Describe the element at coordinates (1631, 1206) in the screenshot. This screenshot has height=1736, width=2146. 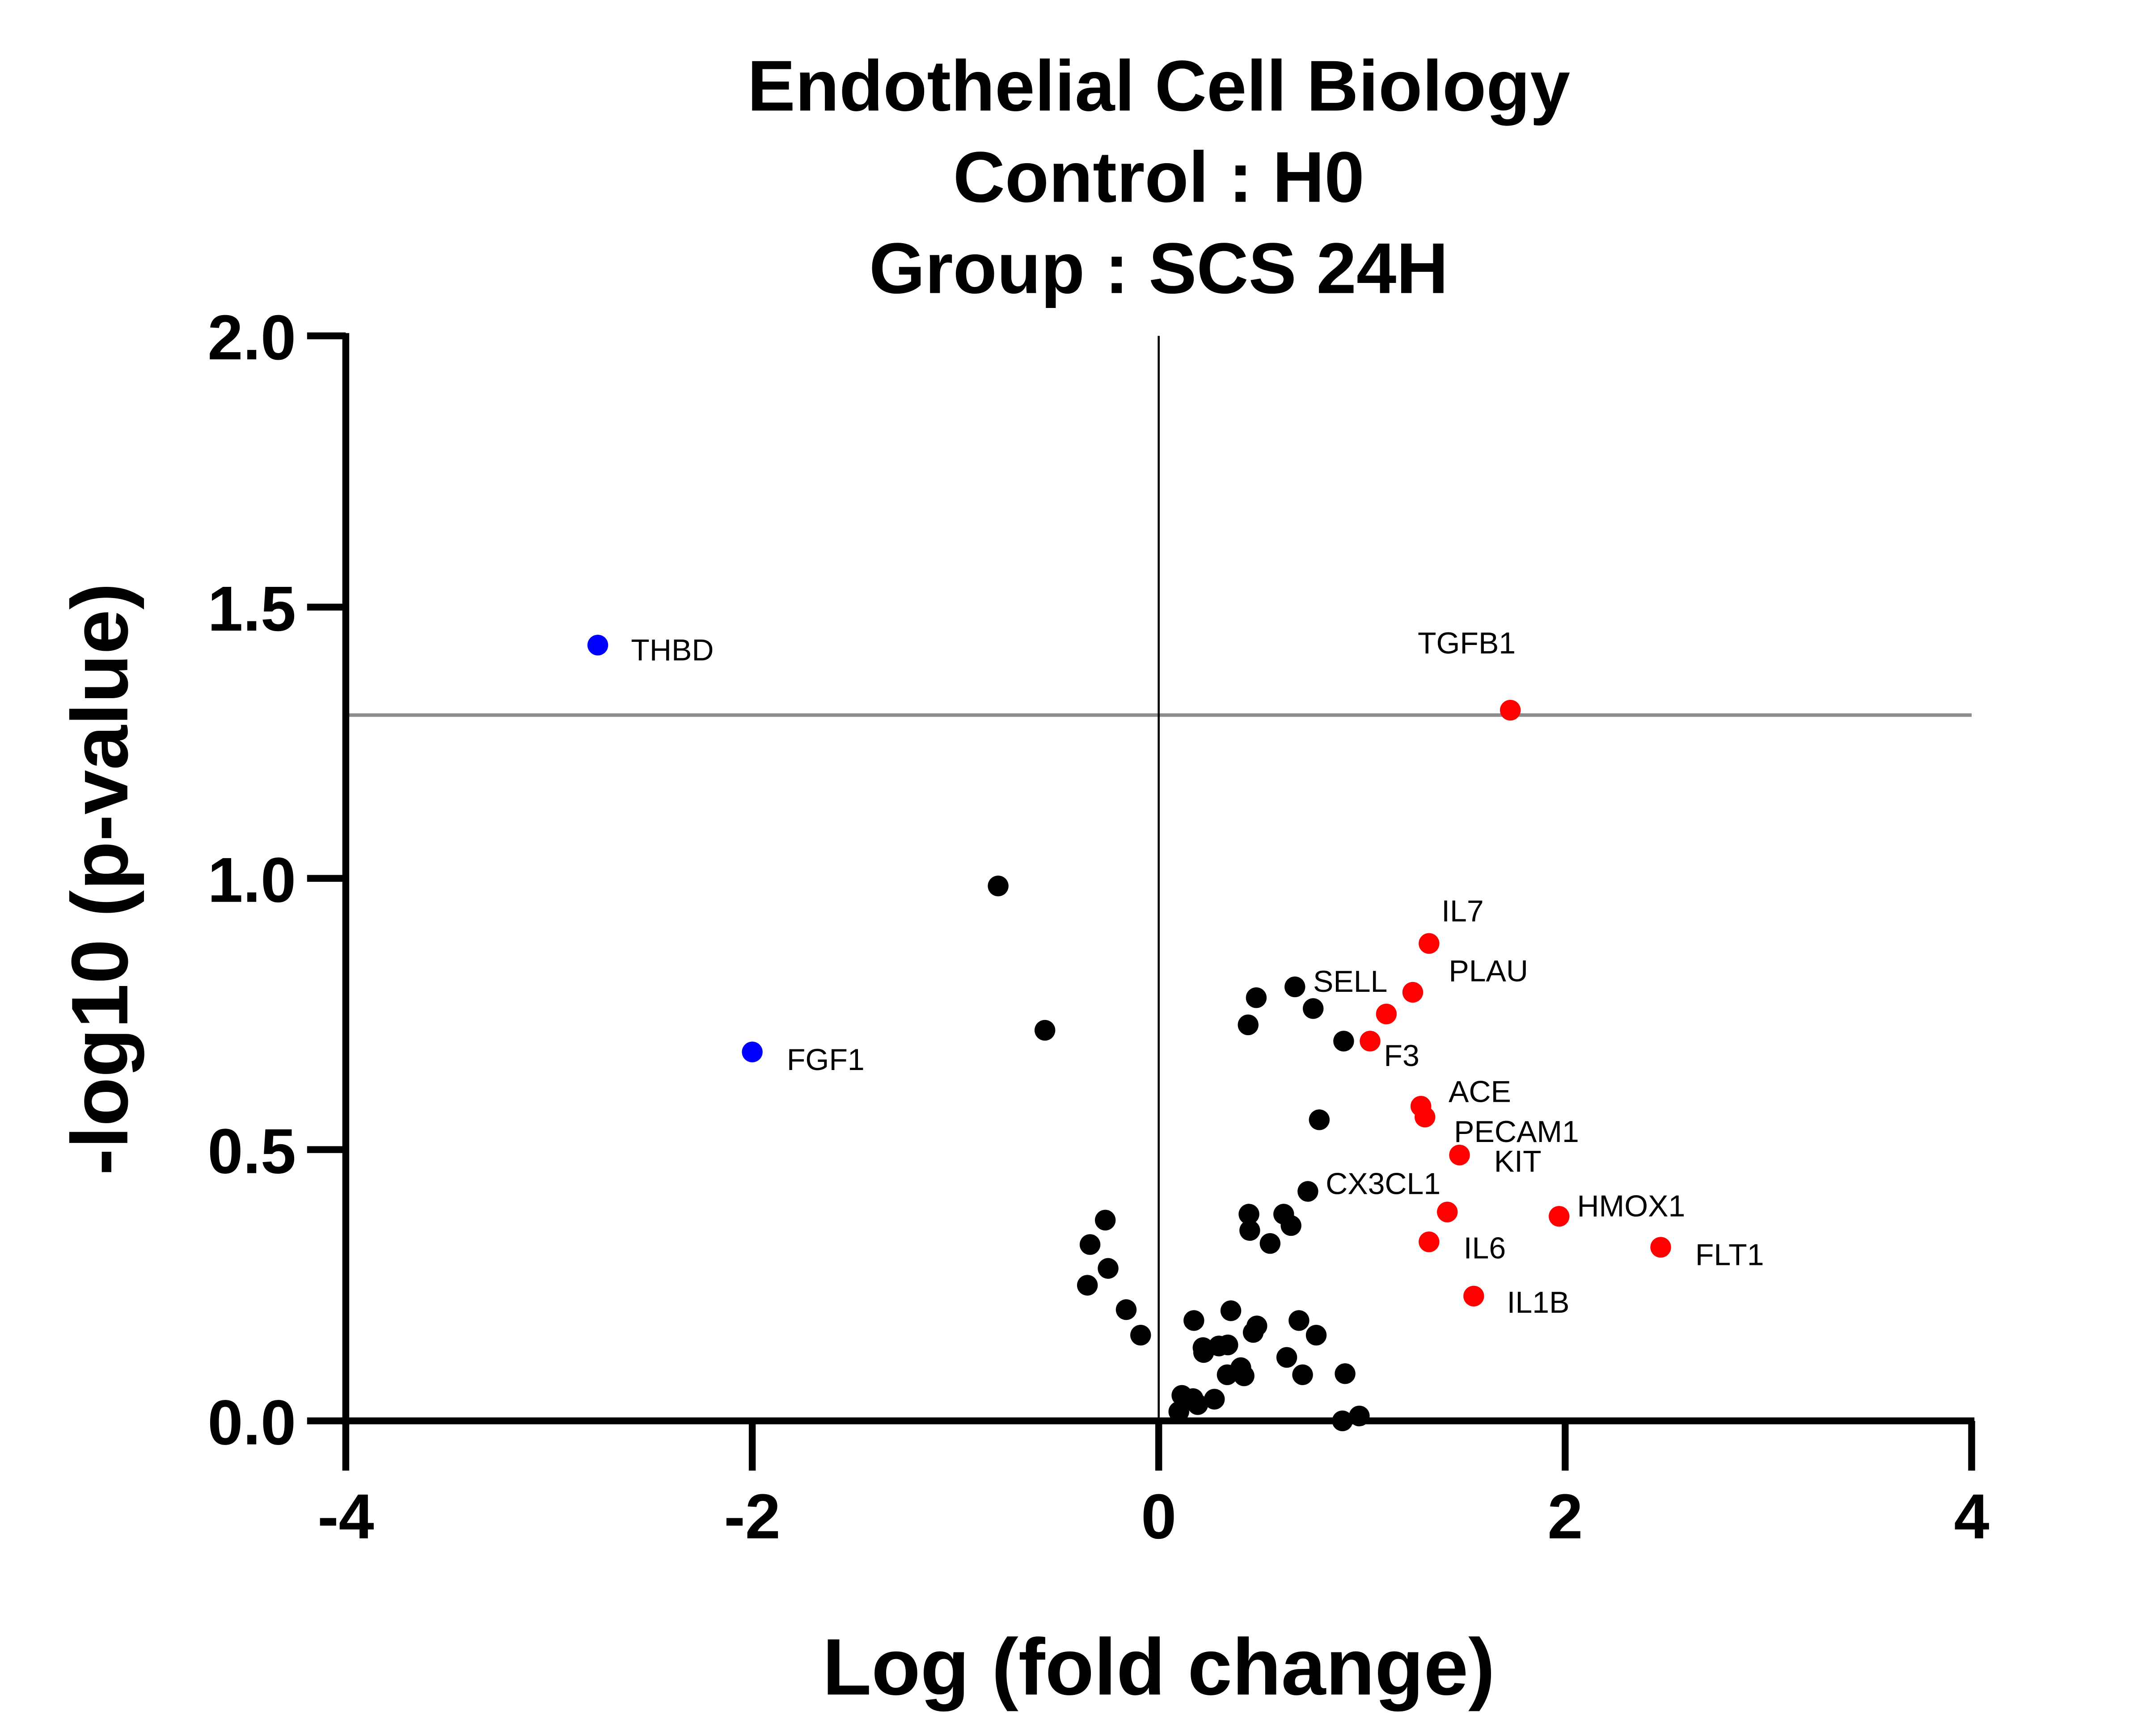
I see `gene-label-hmox1: HMOX1` at that location.